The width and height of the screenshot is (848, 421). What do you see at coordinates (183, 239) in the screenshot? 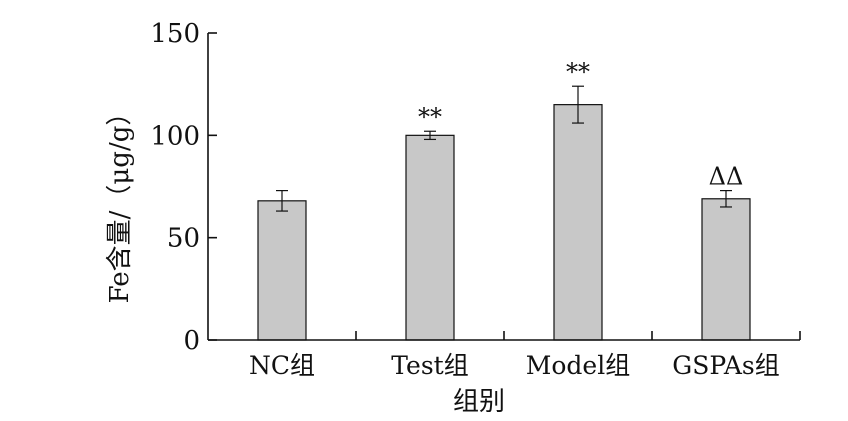
I see `y-tick-label: 50` at bounding box center [183, 239].